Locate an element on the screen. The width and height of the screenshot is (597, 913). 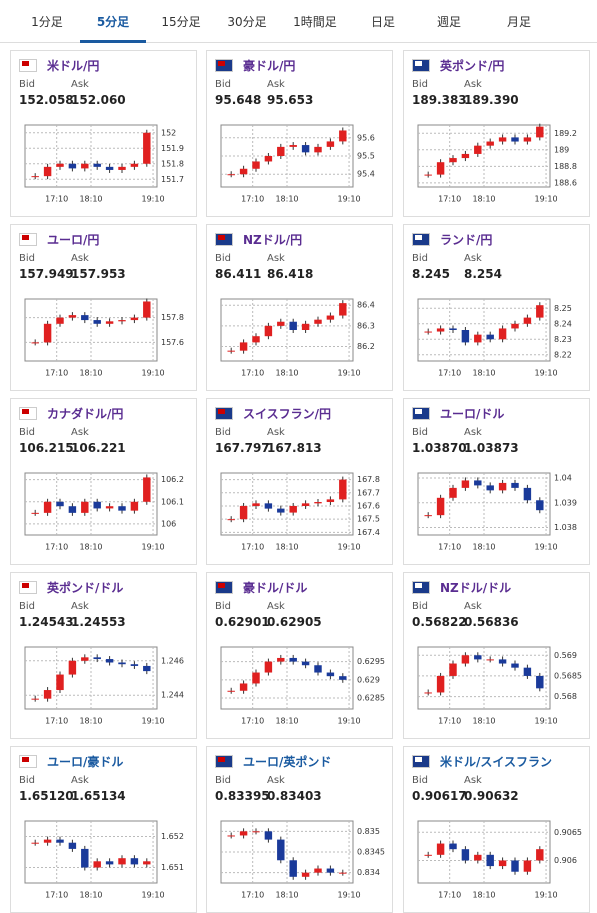
ask-value: 8.254 is located at coordinates (483, 274).